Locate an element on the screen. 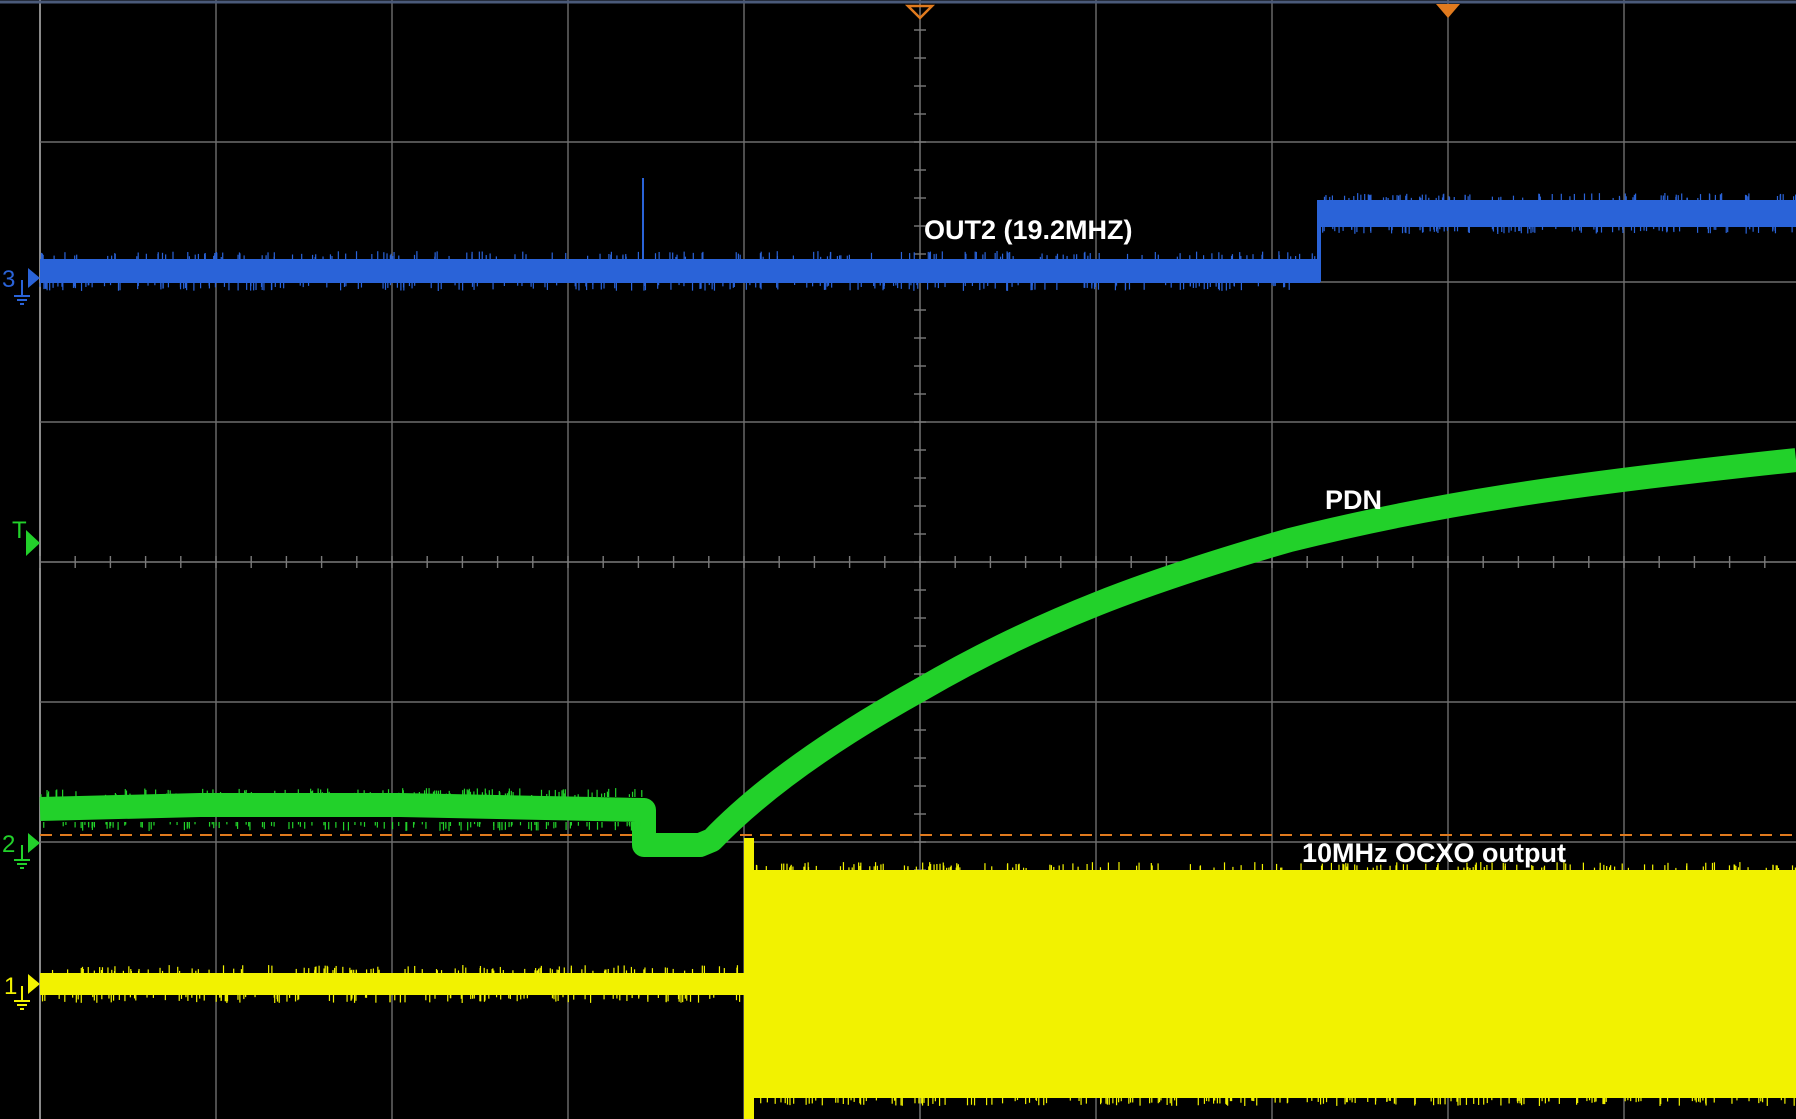  channel-1-oscillation-band is located at coordinates (1272, 984).